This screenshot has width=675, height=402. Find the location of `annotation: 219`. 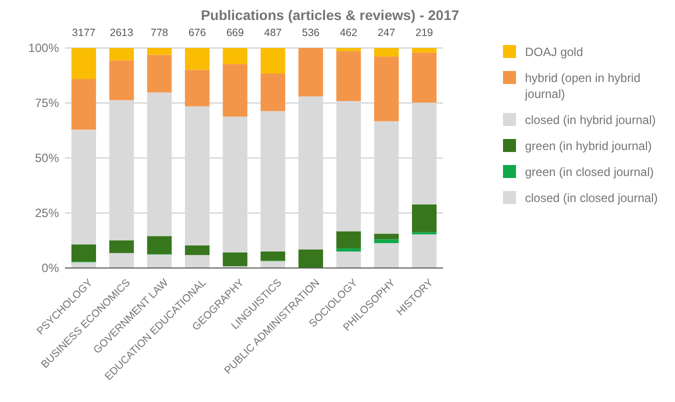

annotation: 219 is located at coordinates (425, 33).